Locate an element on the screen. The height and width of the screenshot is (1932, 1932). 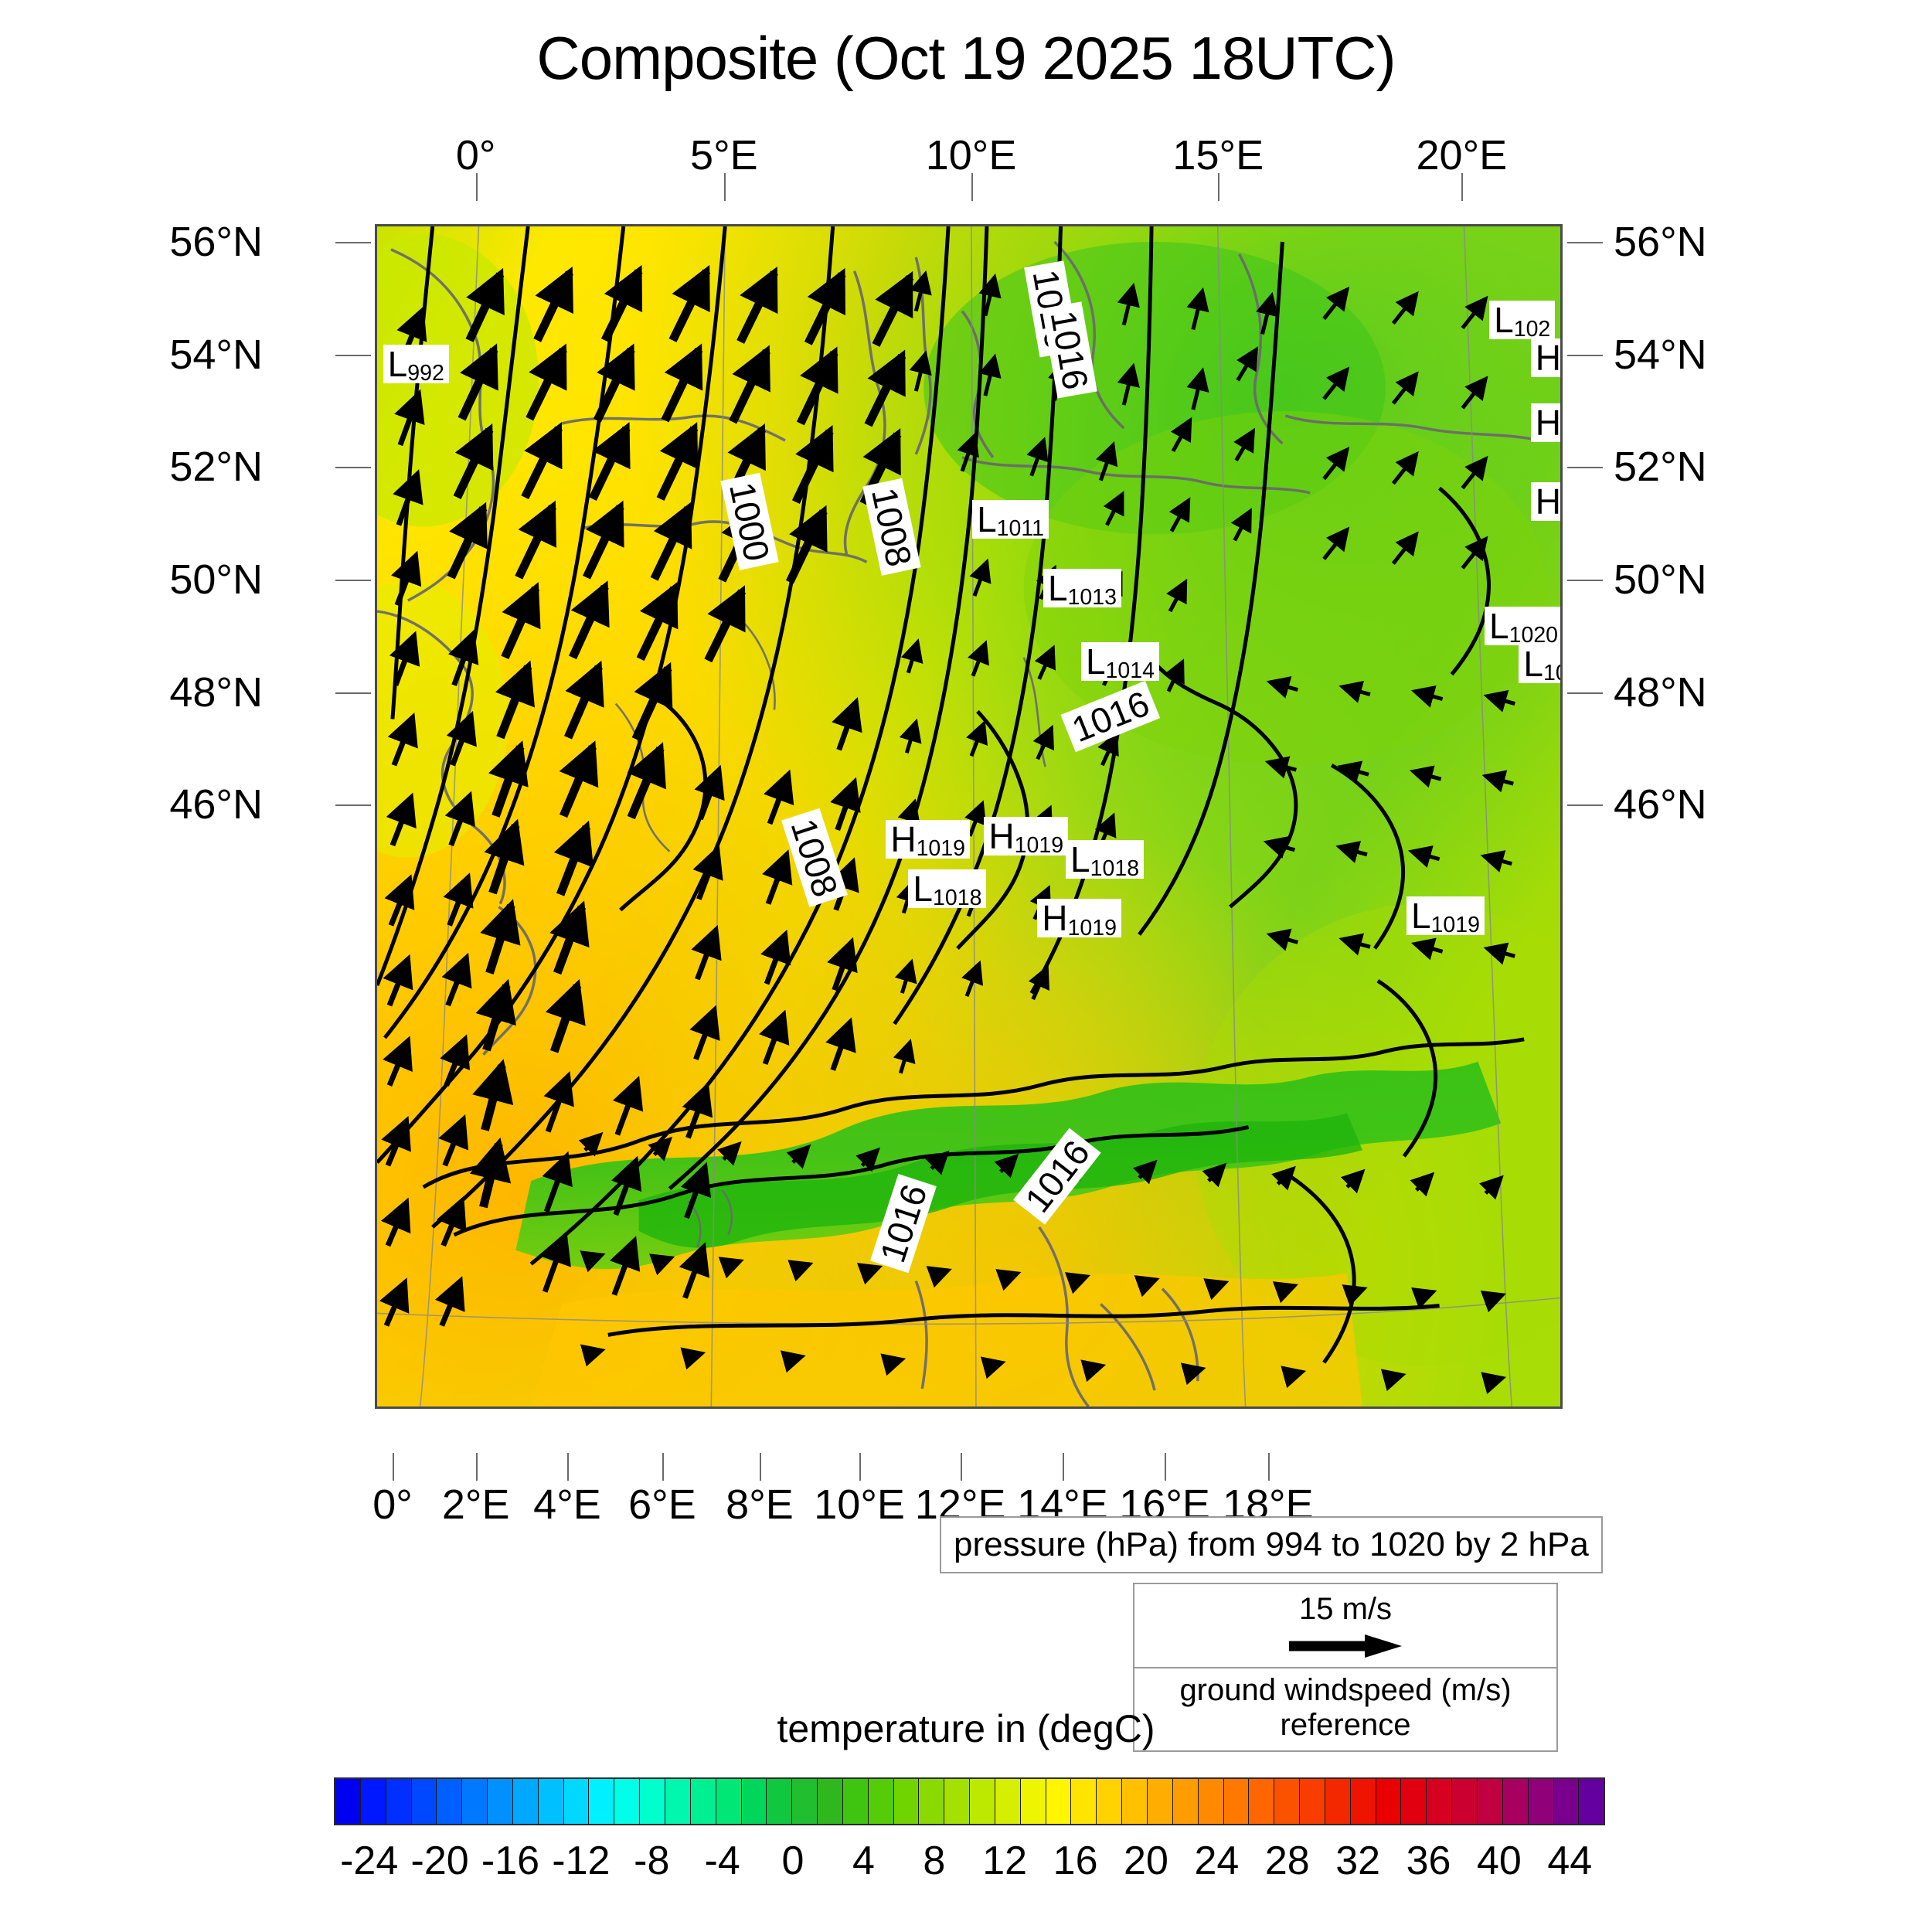
low-pressure-label: L992 is located at coordinates (416, 364).